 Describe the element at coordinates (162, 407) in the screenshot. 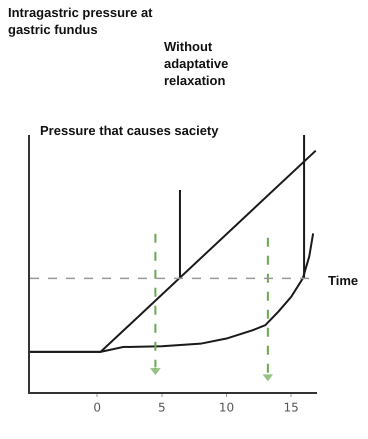

I see `x-tick-label: 5` at that location.